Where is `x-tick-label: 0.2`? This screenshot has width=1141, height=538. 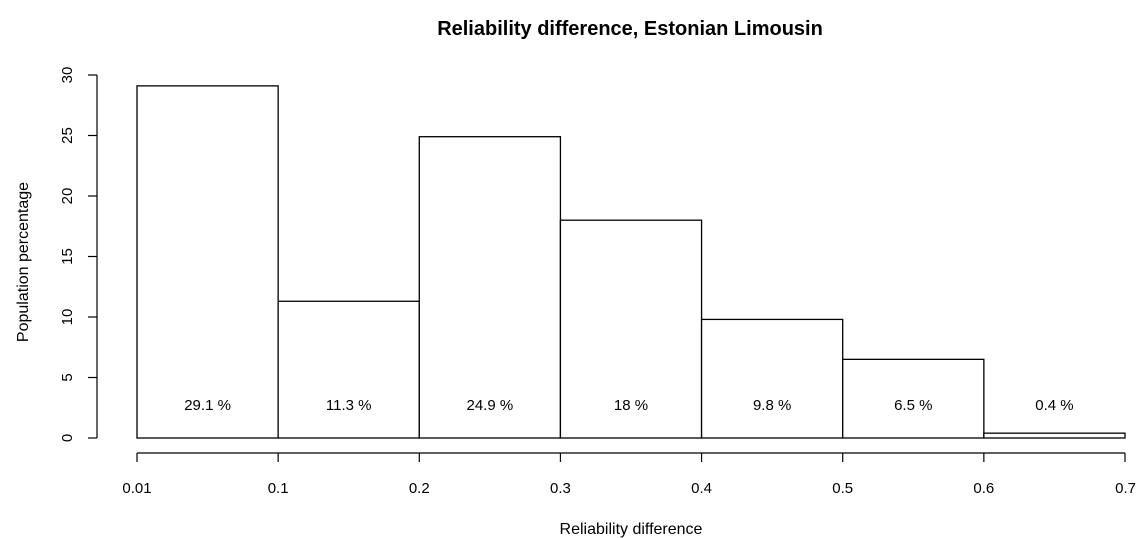 x-tick-label: 0.2 is located at coordinates (419, 488).